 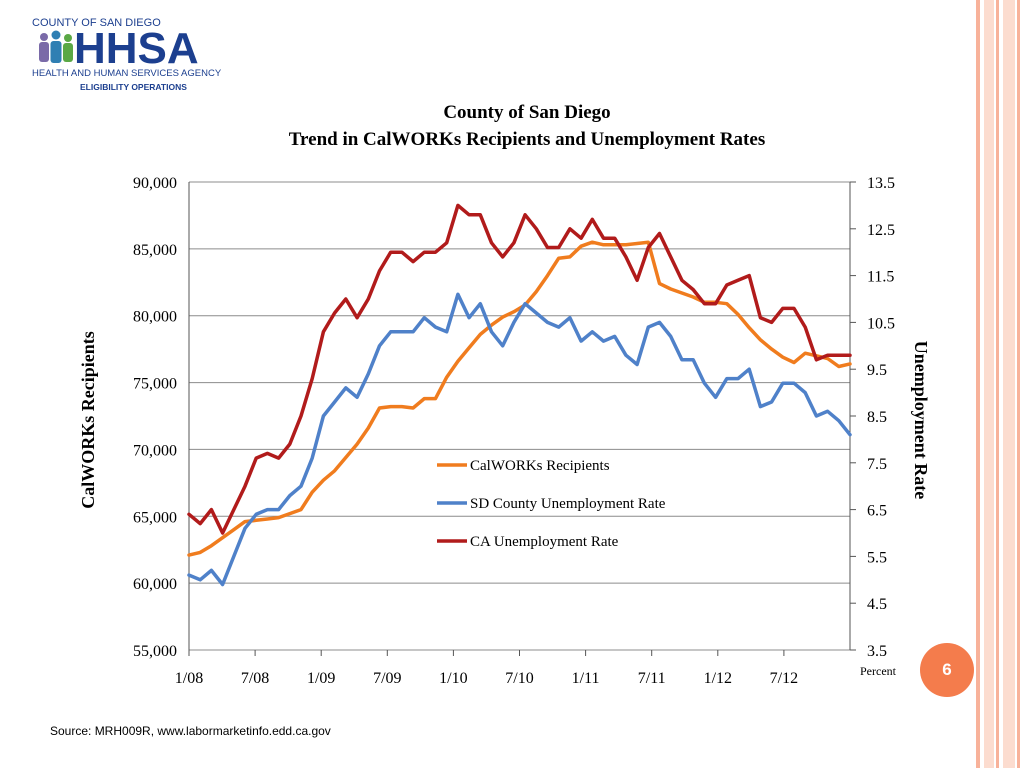 I want to click on y-tick-label: 60,000, so click(x=155, y=584).